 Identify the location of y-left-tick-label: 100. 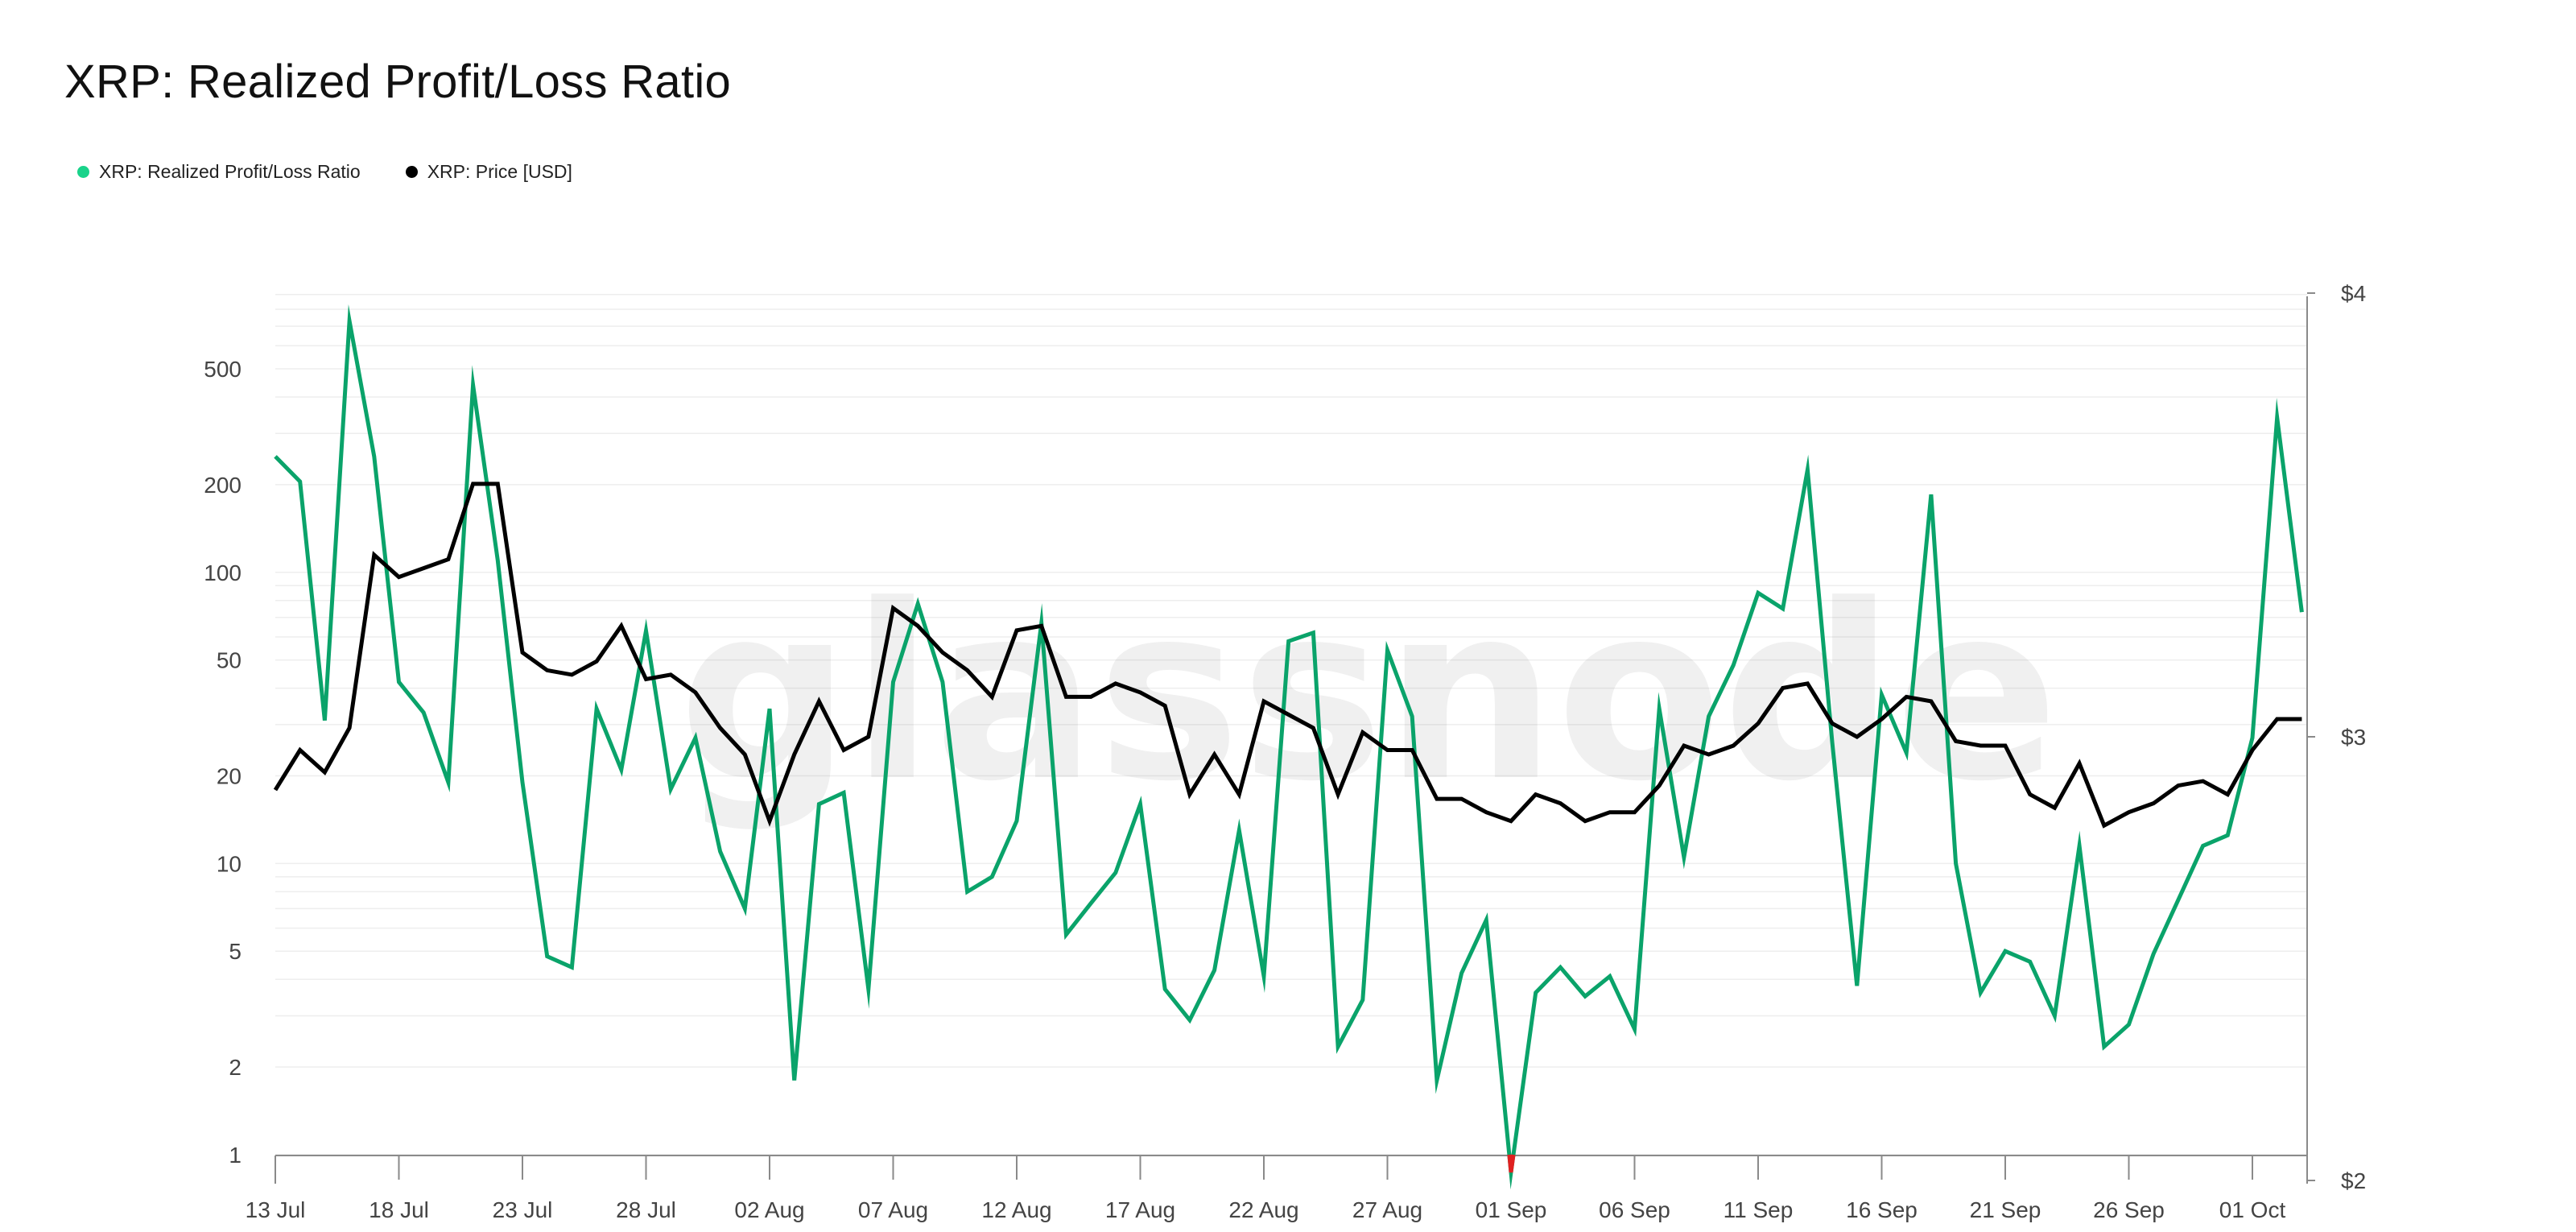
(223, 572).